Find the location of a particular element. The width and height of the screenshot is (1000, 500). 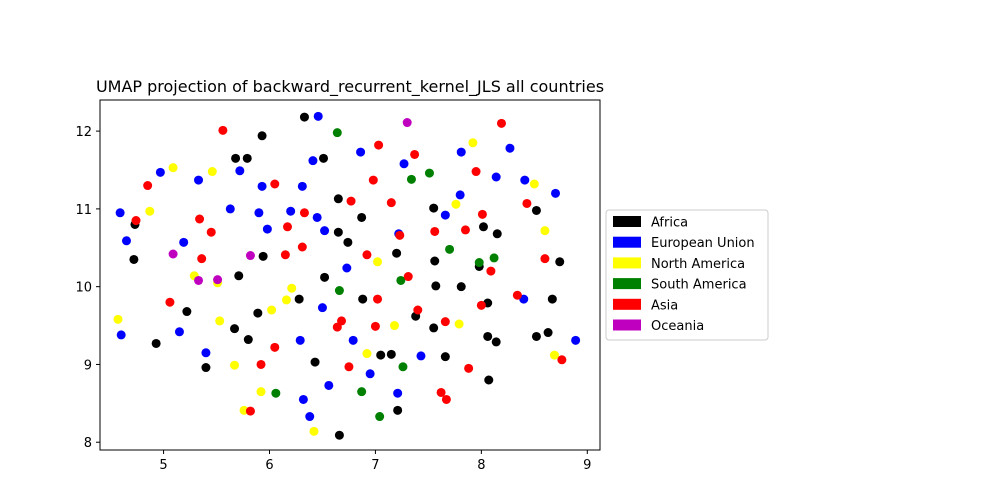

x-tick-label: 6 is located at coordinates (269, 465).